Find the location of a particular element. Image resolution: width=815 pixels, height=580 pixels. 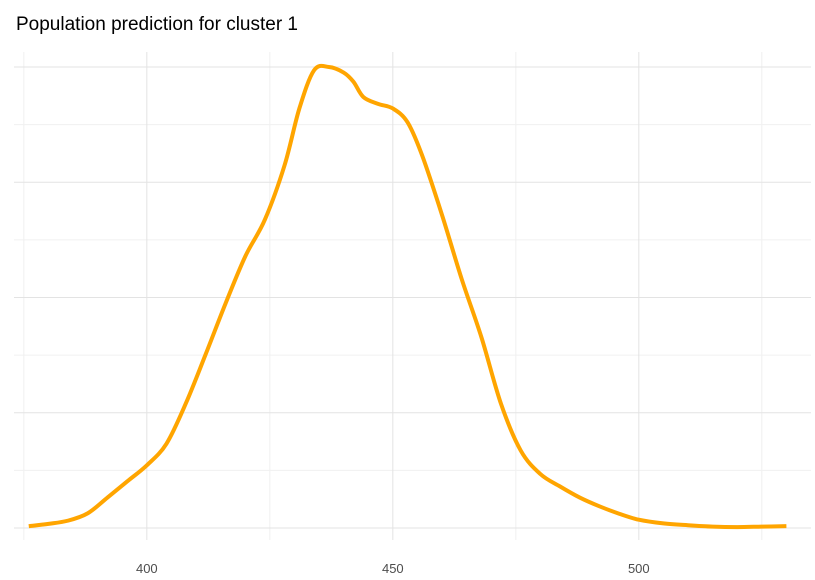

x-tick-label: 450 is located at coordinates (393, 568).